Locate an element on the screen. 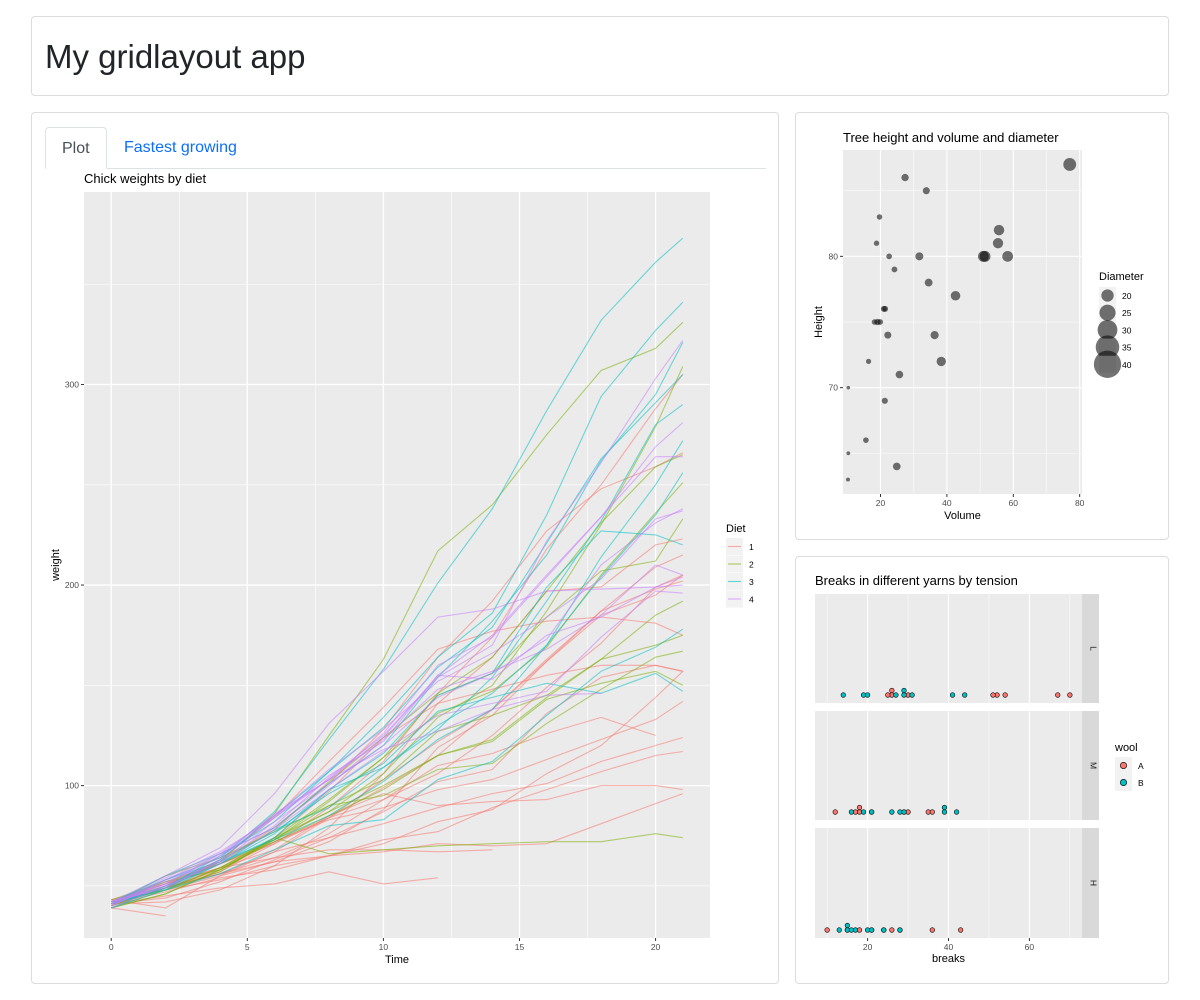  legend-title: wool is located at coordinates (1126, 748).